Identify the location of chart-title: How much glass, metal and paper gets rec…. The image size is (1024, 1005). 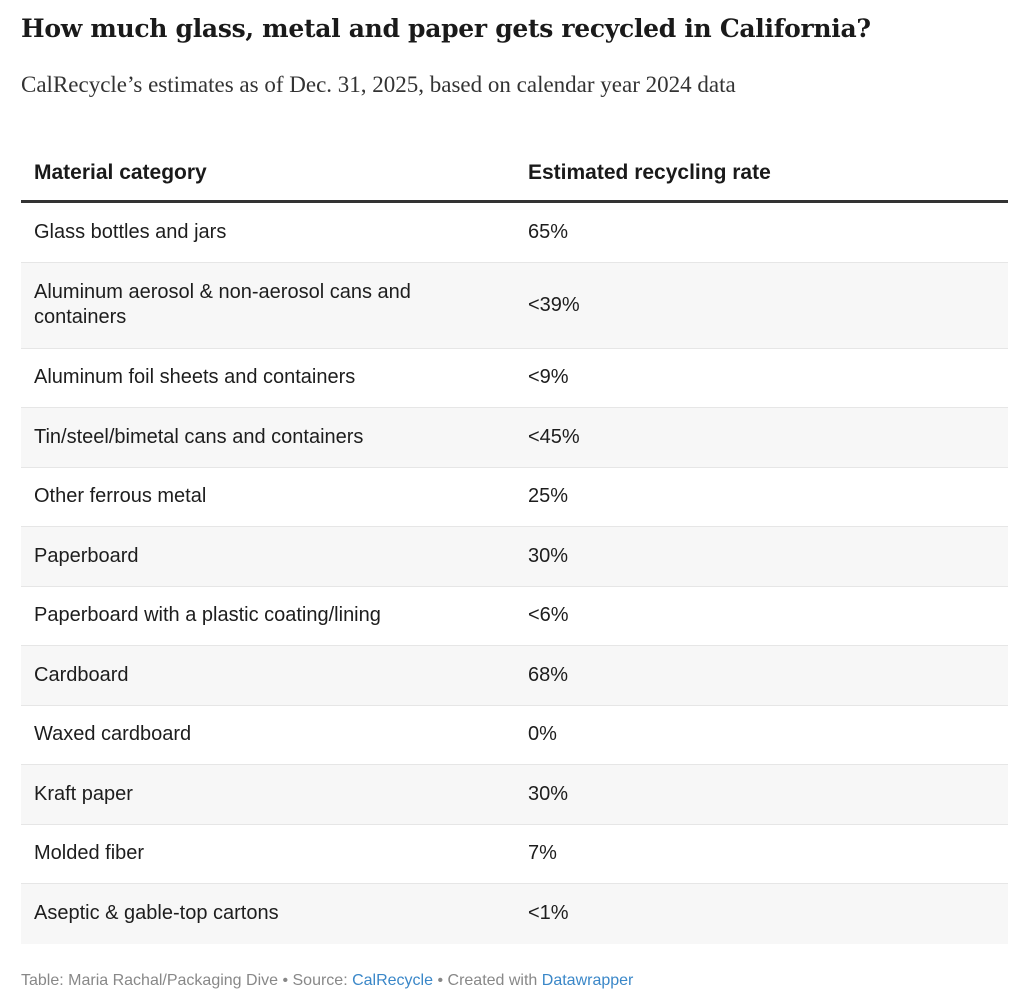
(446, 28).